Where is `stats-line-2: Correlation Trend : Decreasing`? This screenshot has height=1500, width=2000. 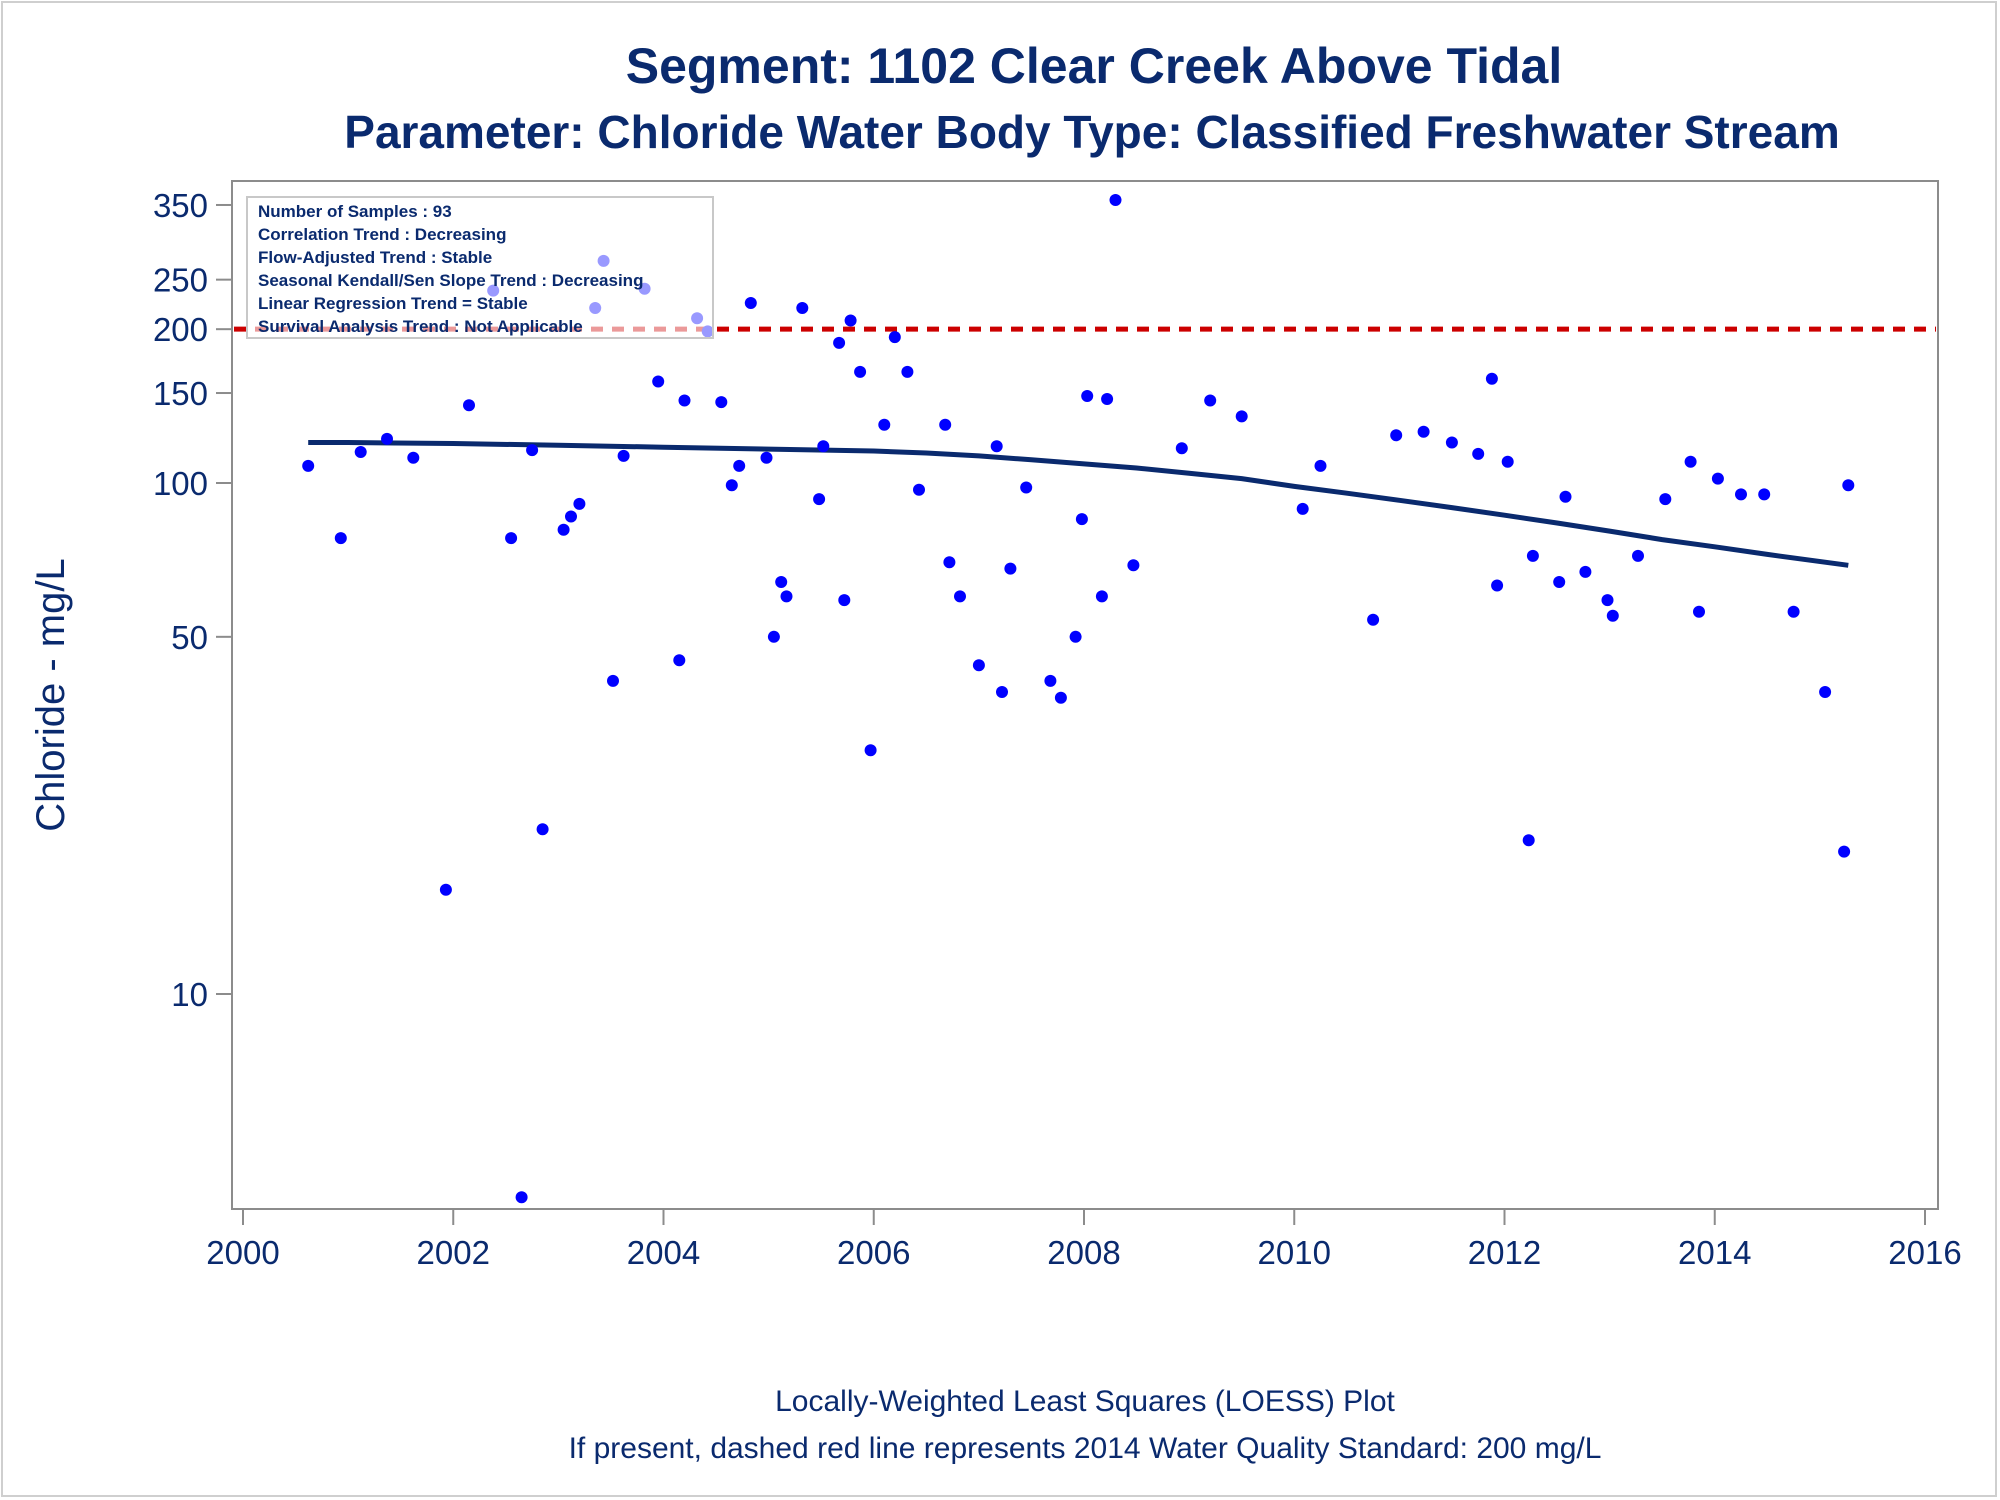
stats-line-2: Correlation Trend : Decreasing is located at coordinates (382, 234).